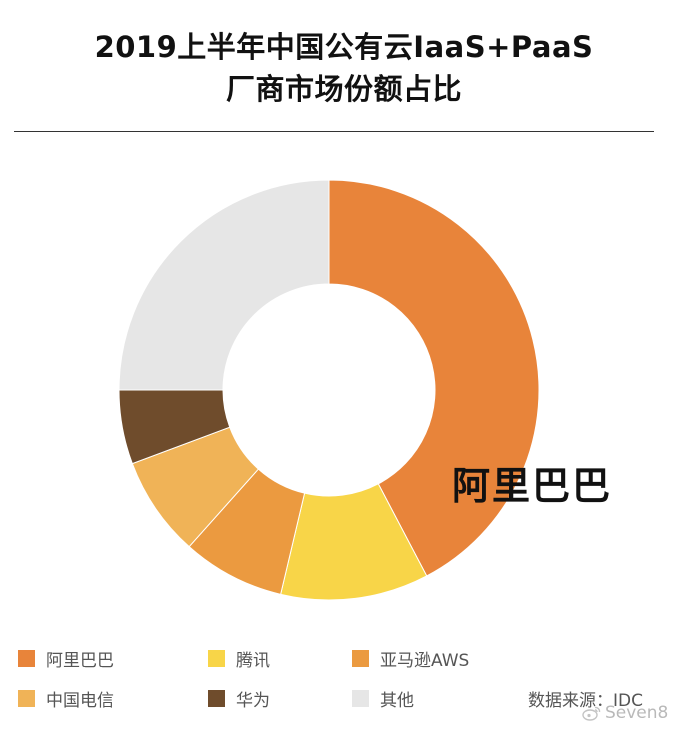 Image resolution: width=688 pixels, height=736 pixels. I want to click on chart-title: 2019上半年中国公有云IaaS+PaaS 厂商市场份额占比, so click(344, 68).